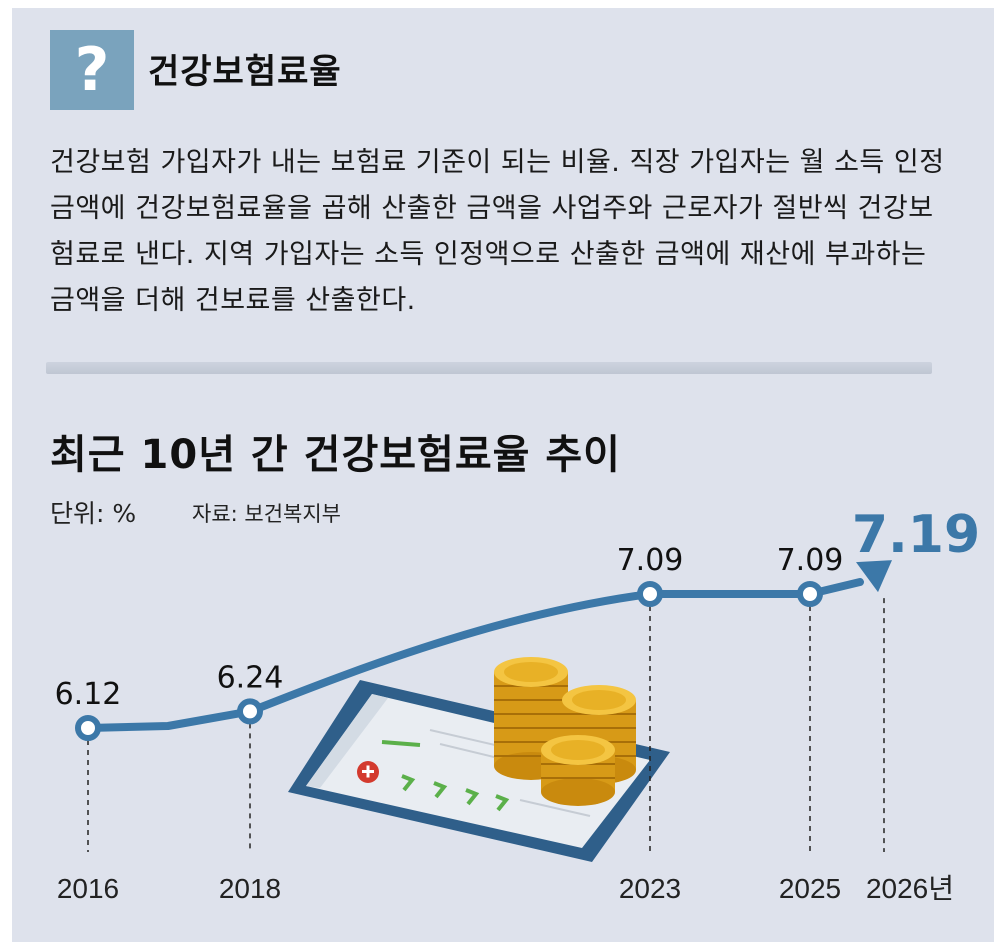  What do you see at coordinates (250, 888) in the screenshot?
I see `x-tick-label: 2018` at bounding box center [250, 888].